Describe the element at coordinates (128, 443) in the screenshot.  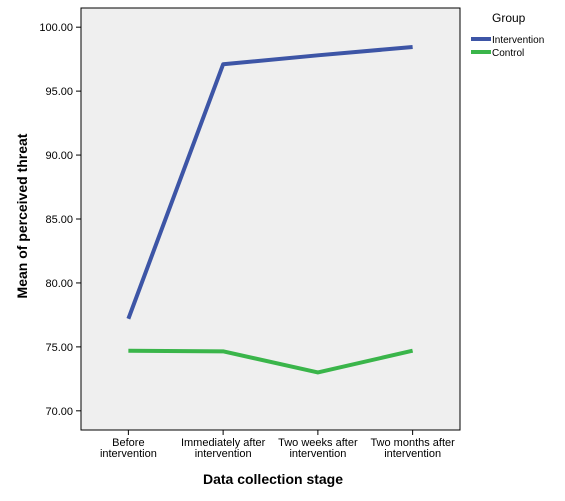
I see `x-tick-label-line: Before` at that location.